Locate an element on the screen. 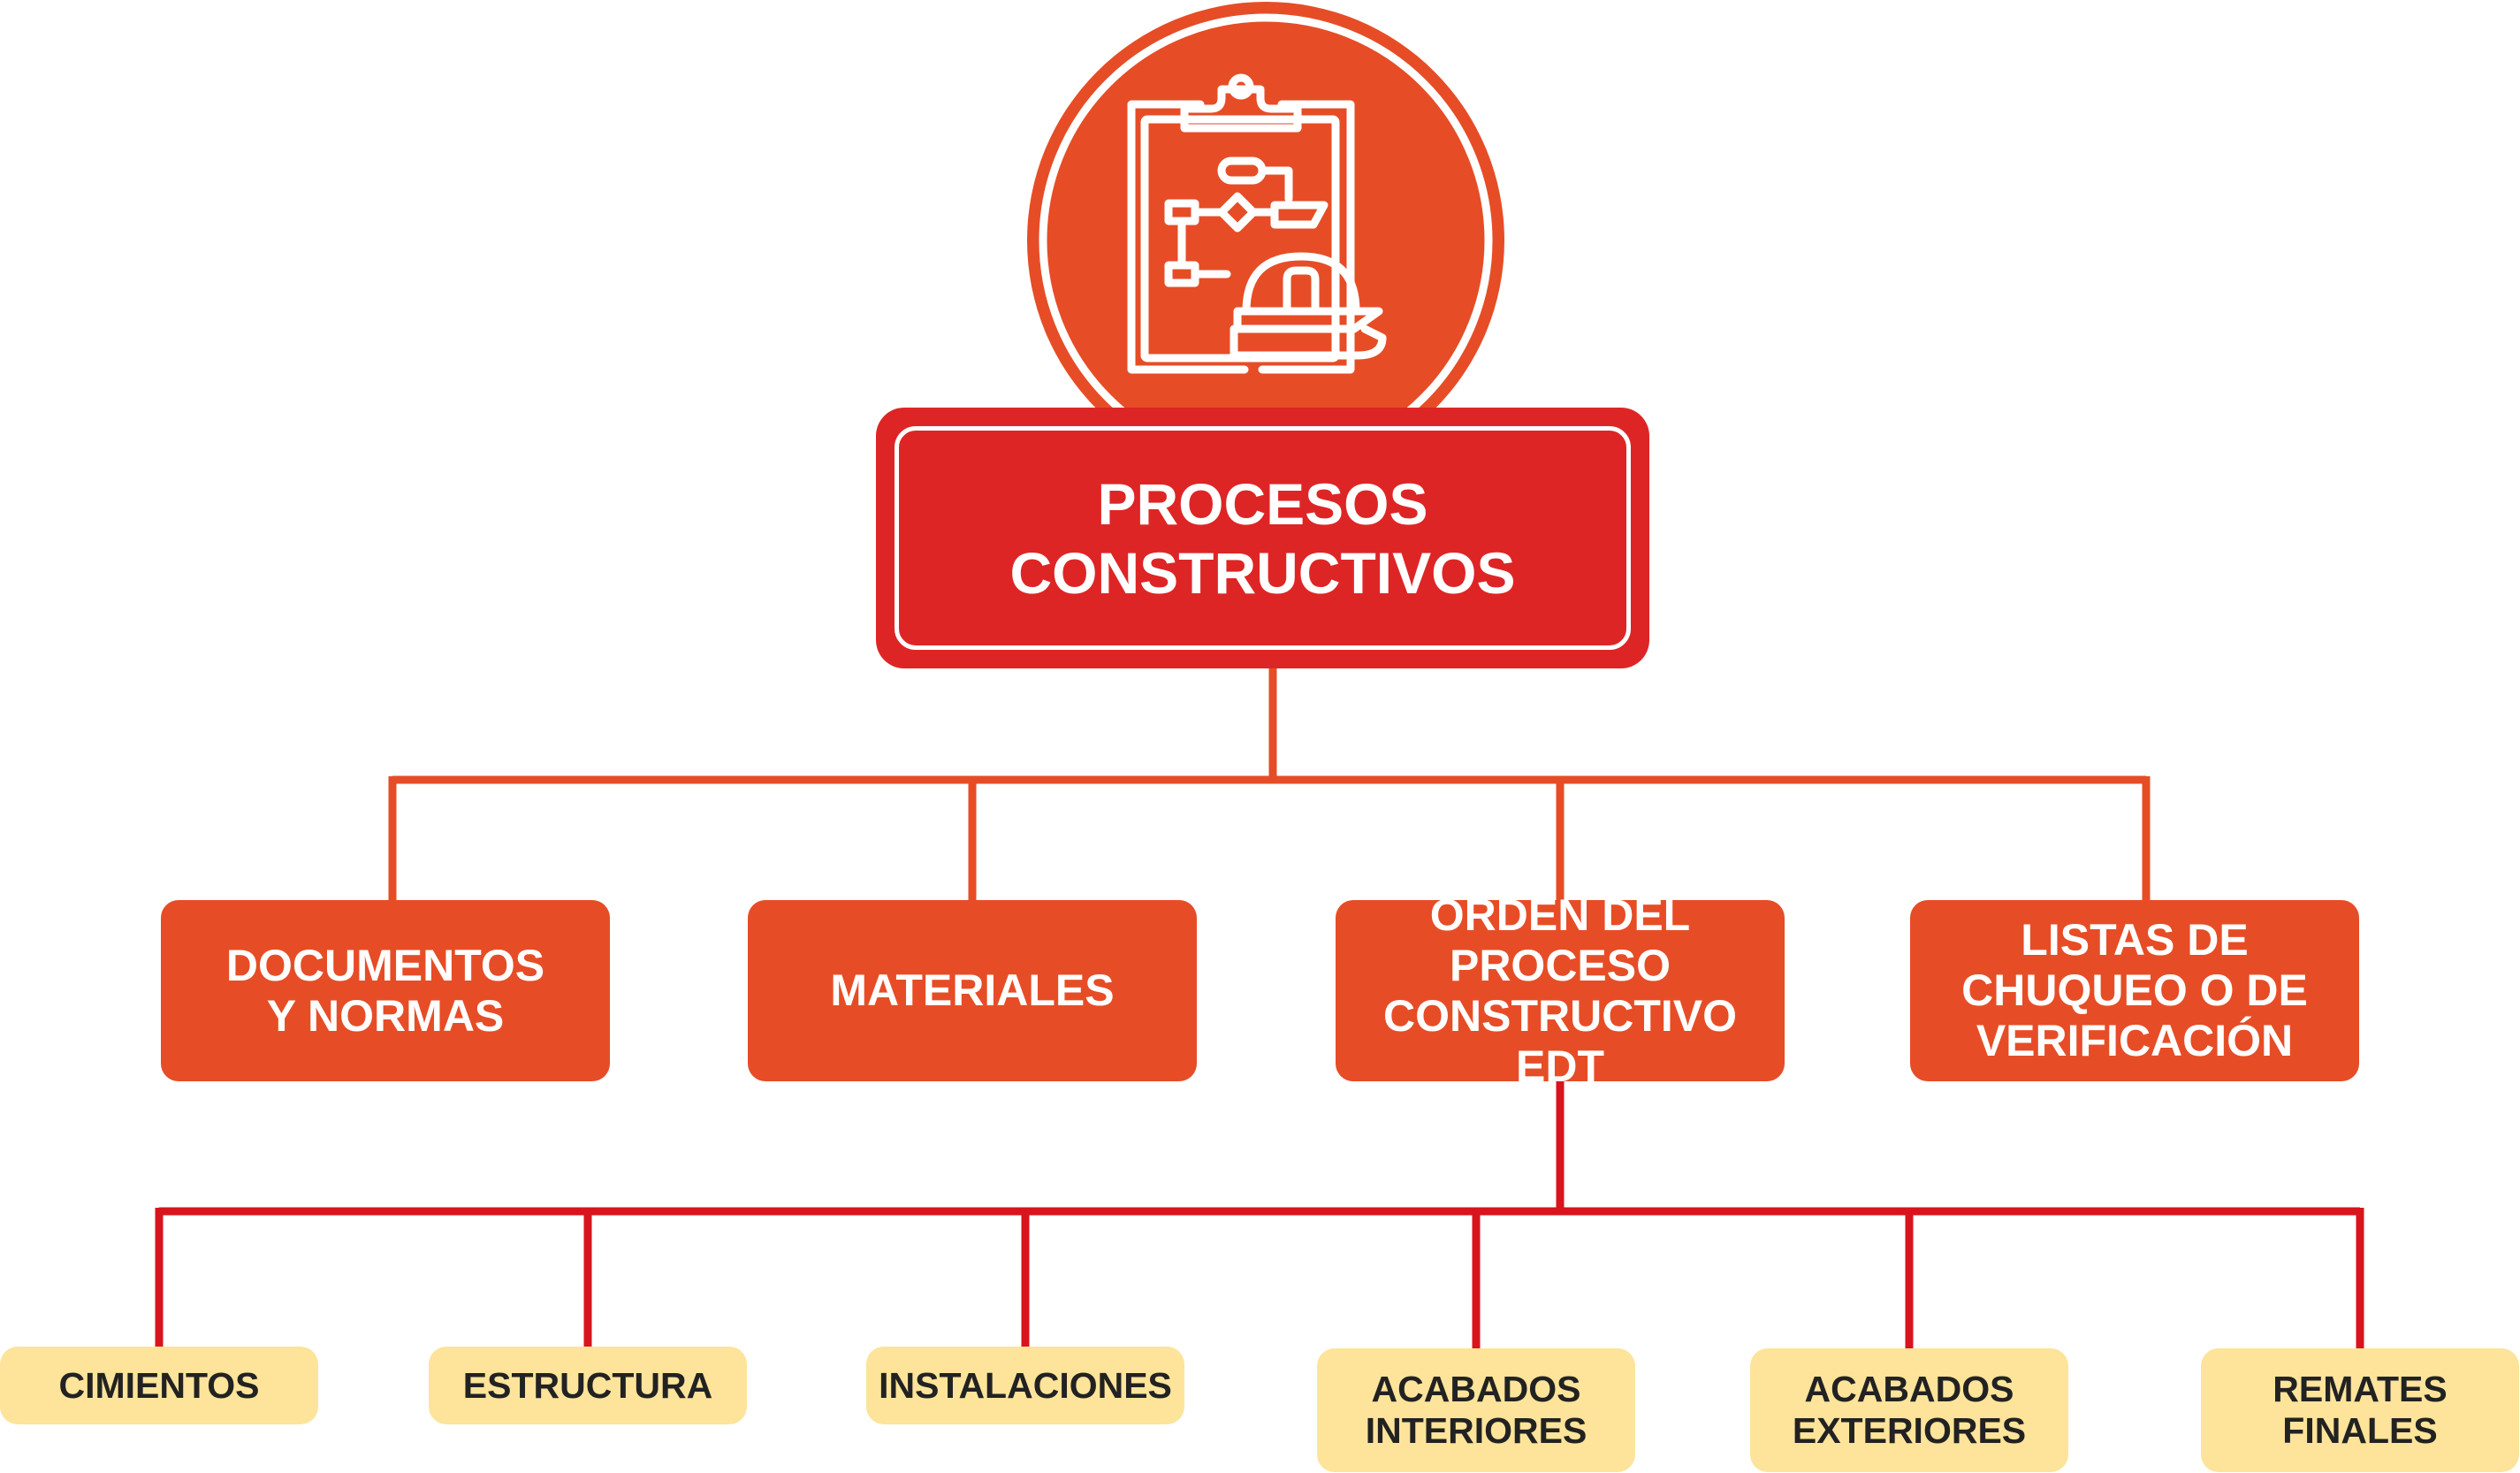 The height and width of the screenshot is (1473, 2520). category-materiales: MATERIALES is located at coordinates (972, 990).